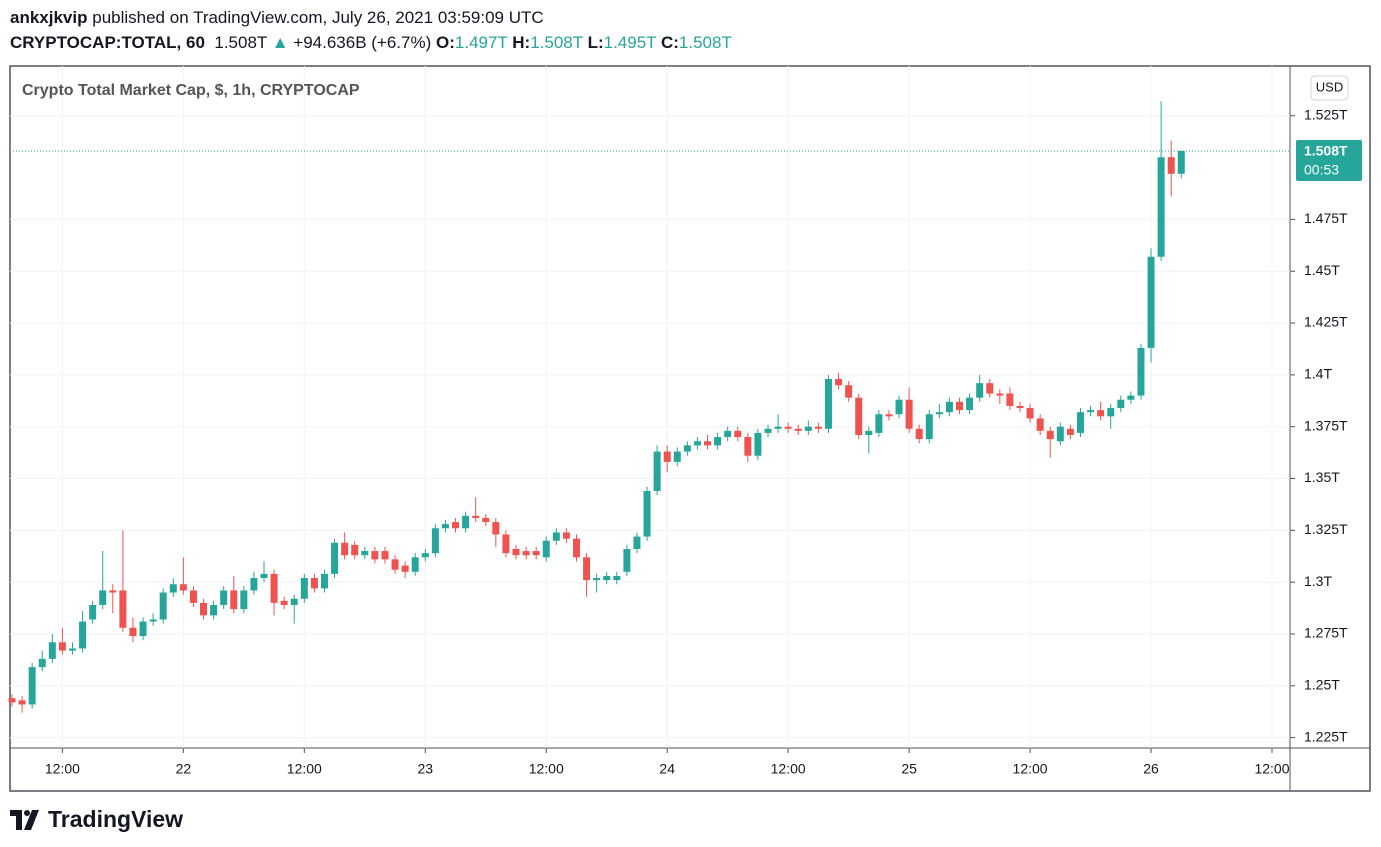  I want to click on countdown-label: 00:53, so click(1321, 170).